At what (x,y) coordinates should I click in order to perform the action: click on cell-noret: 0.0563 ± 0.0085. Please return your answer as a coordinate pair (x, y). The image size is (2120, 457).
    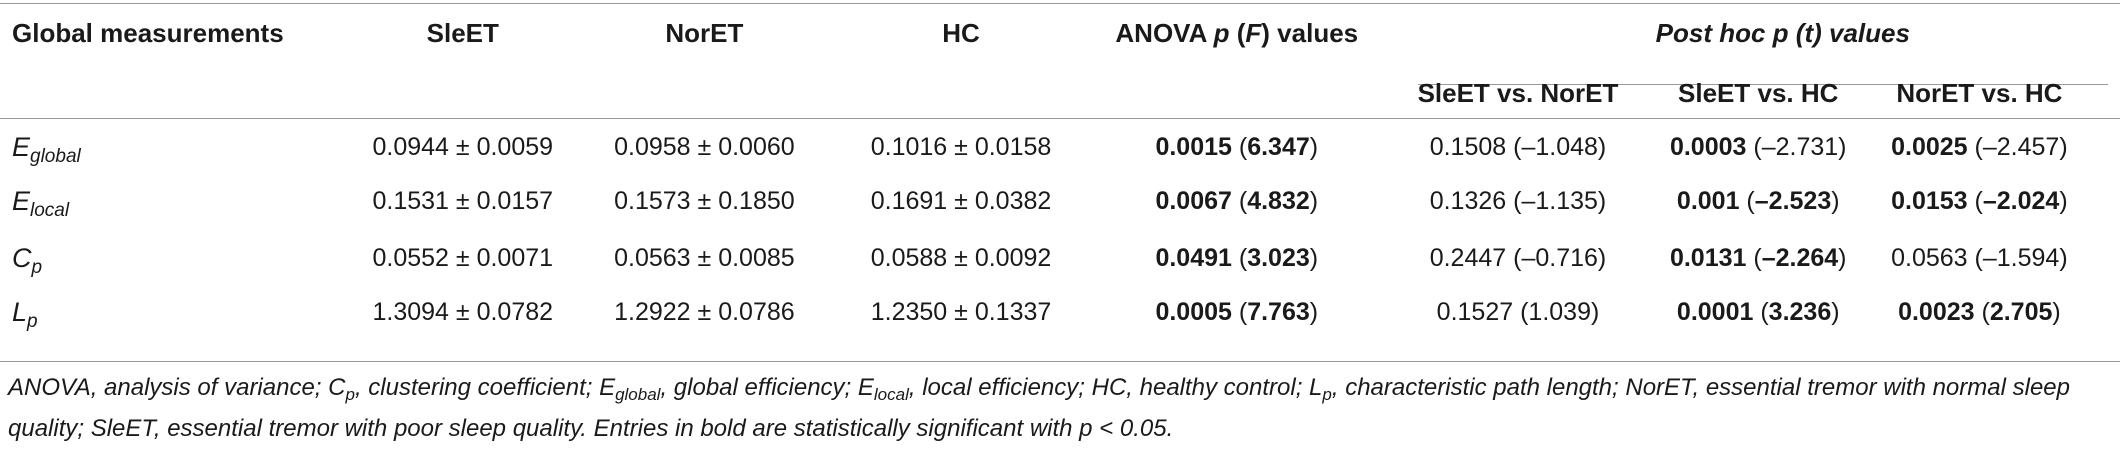
    Looking at the image, I should click on (704, 258).